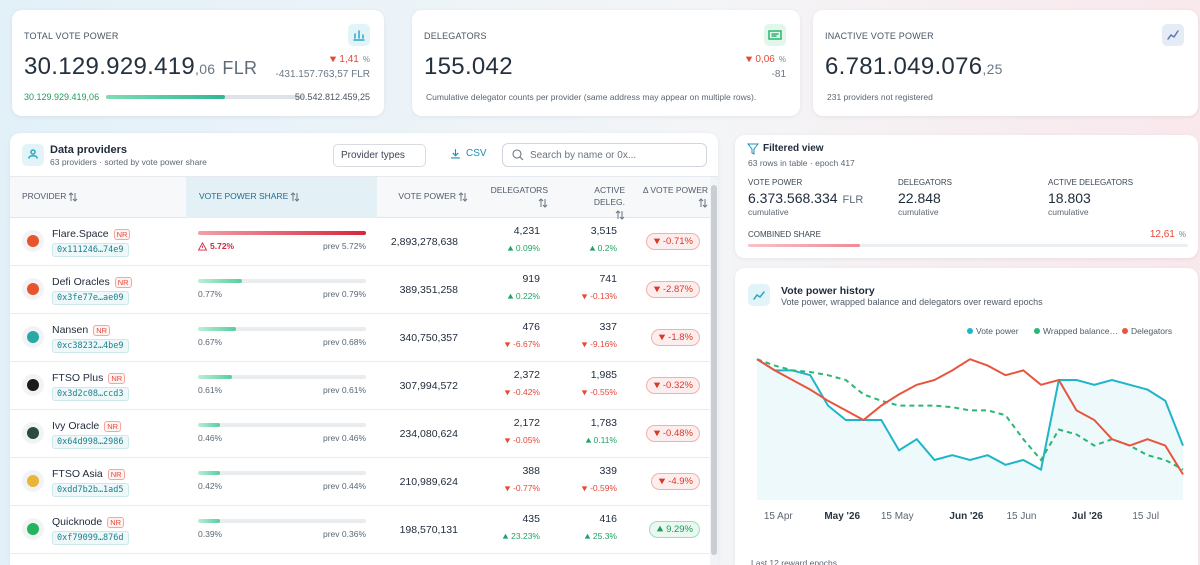  Describe the element at coordinates (853, 200) in the screenshot. I see `unit: FLR` at that location.